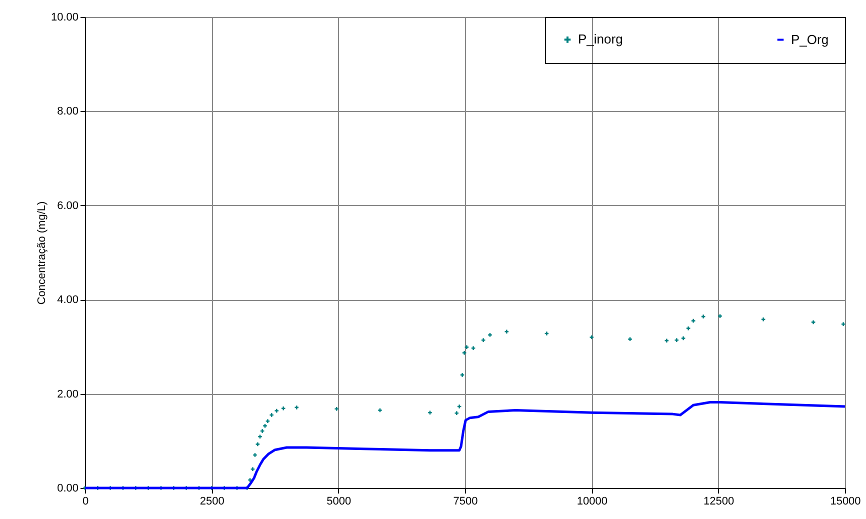  I want to click on x-tick-label: 12500, so click(719, 502).